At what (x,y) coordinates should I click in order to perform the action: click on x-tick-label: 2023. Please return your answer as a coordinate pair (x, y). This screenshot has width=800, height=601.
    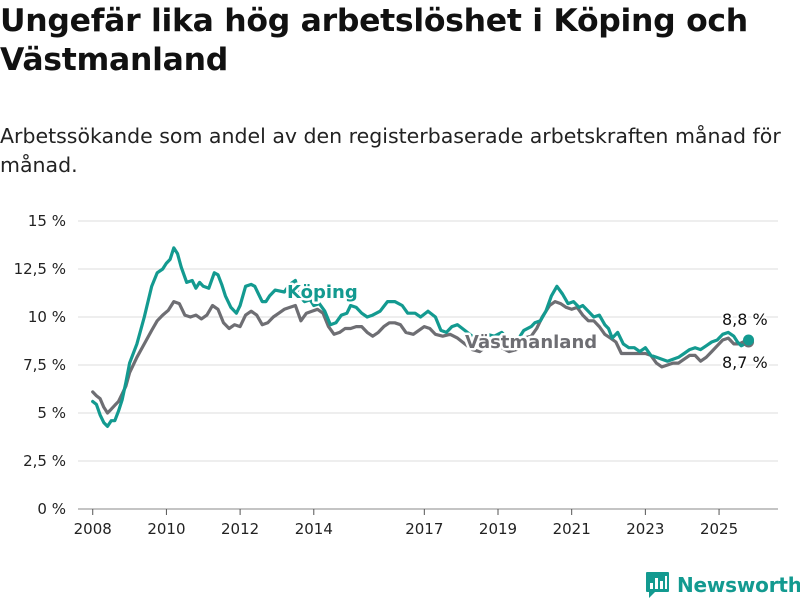
    Looking at the image, I should click on (645, 529).